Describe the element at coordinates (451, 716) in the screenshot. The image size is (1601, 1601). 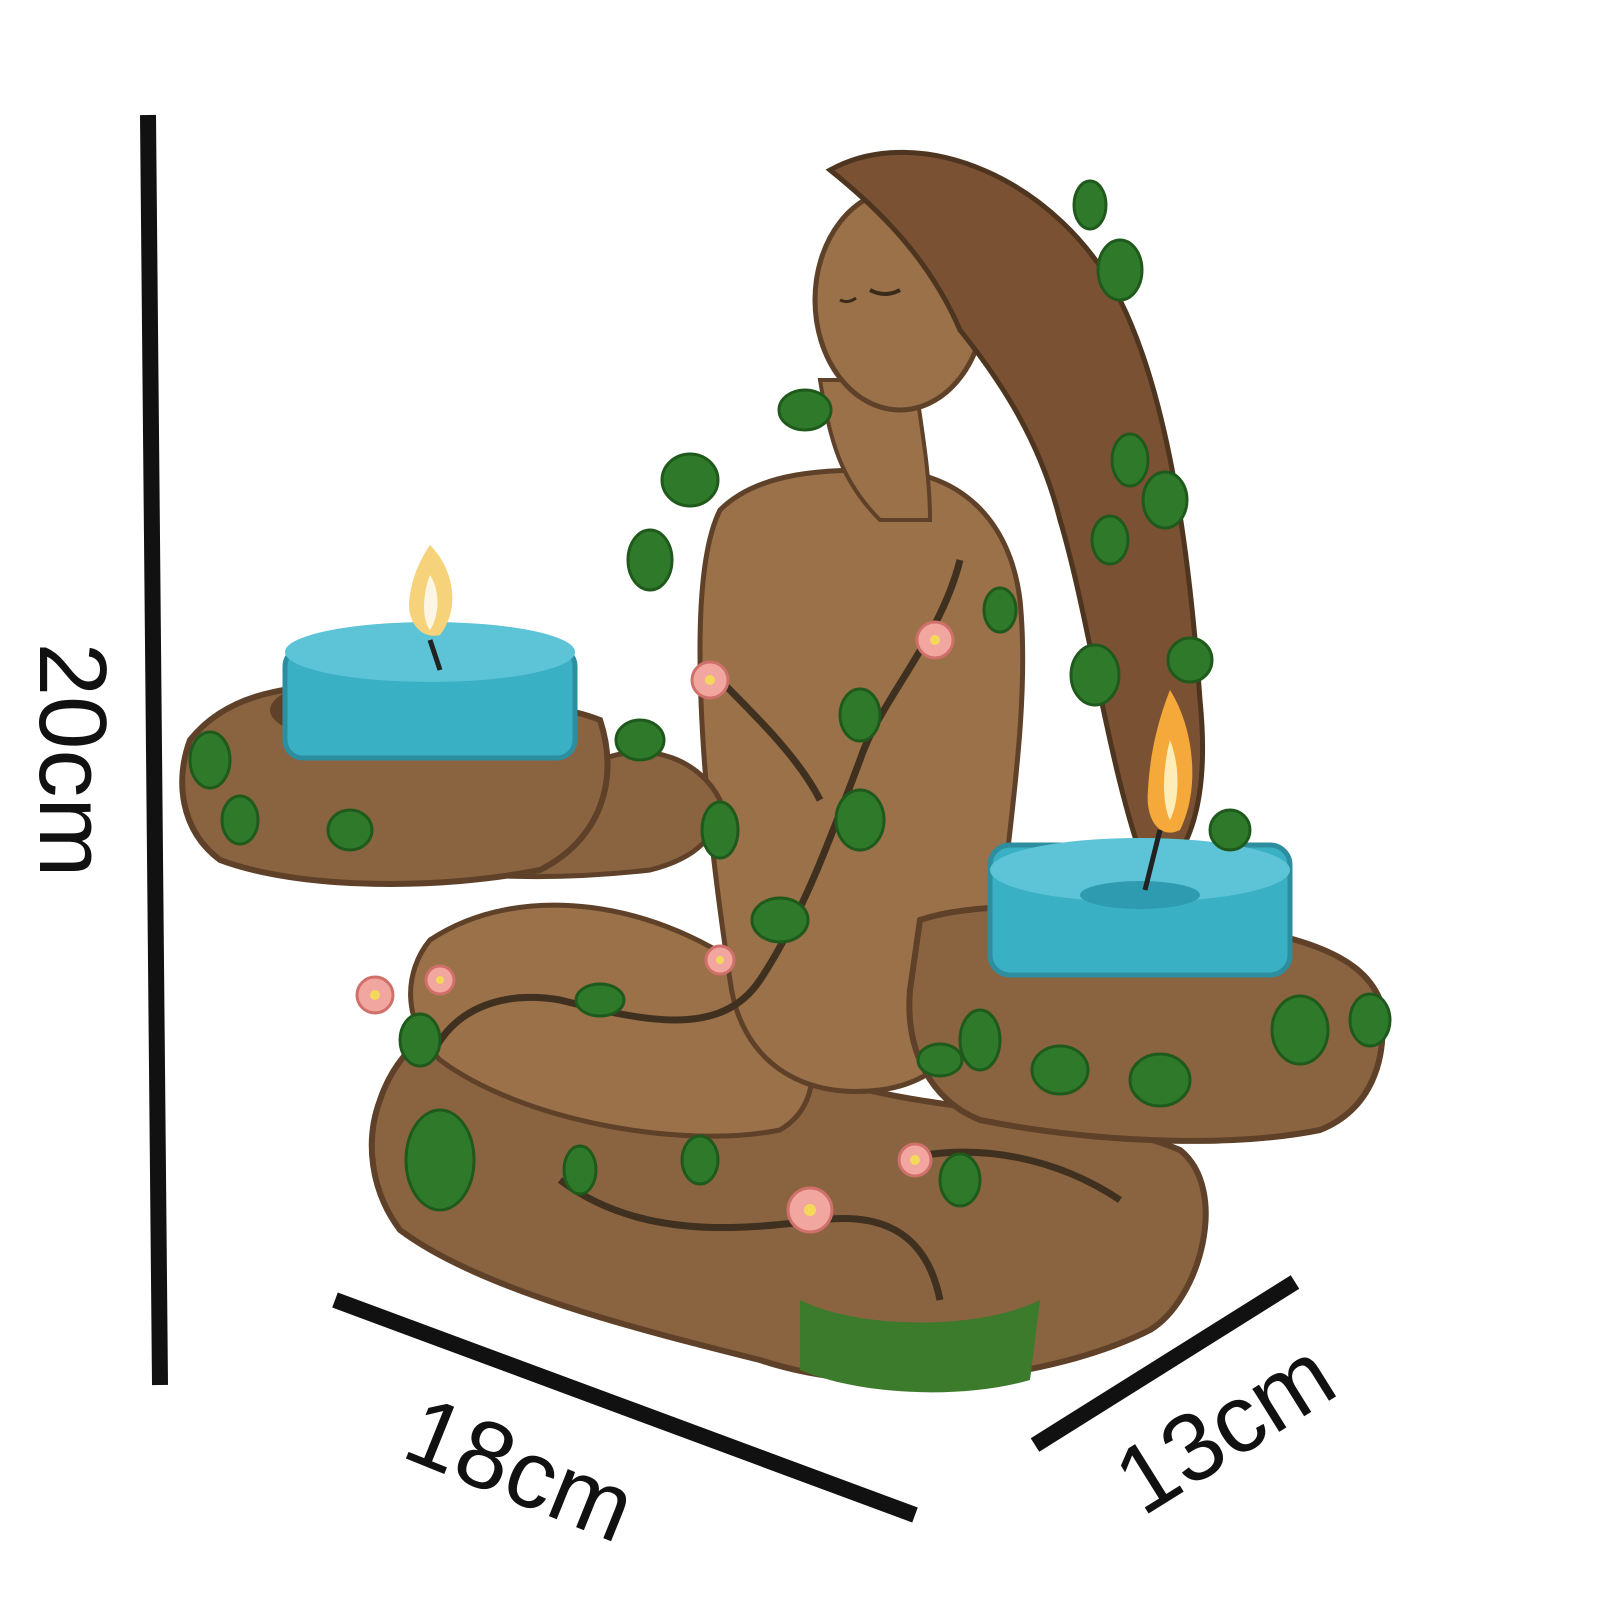
I see `left-candle-holder` at that location.